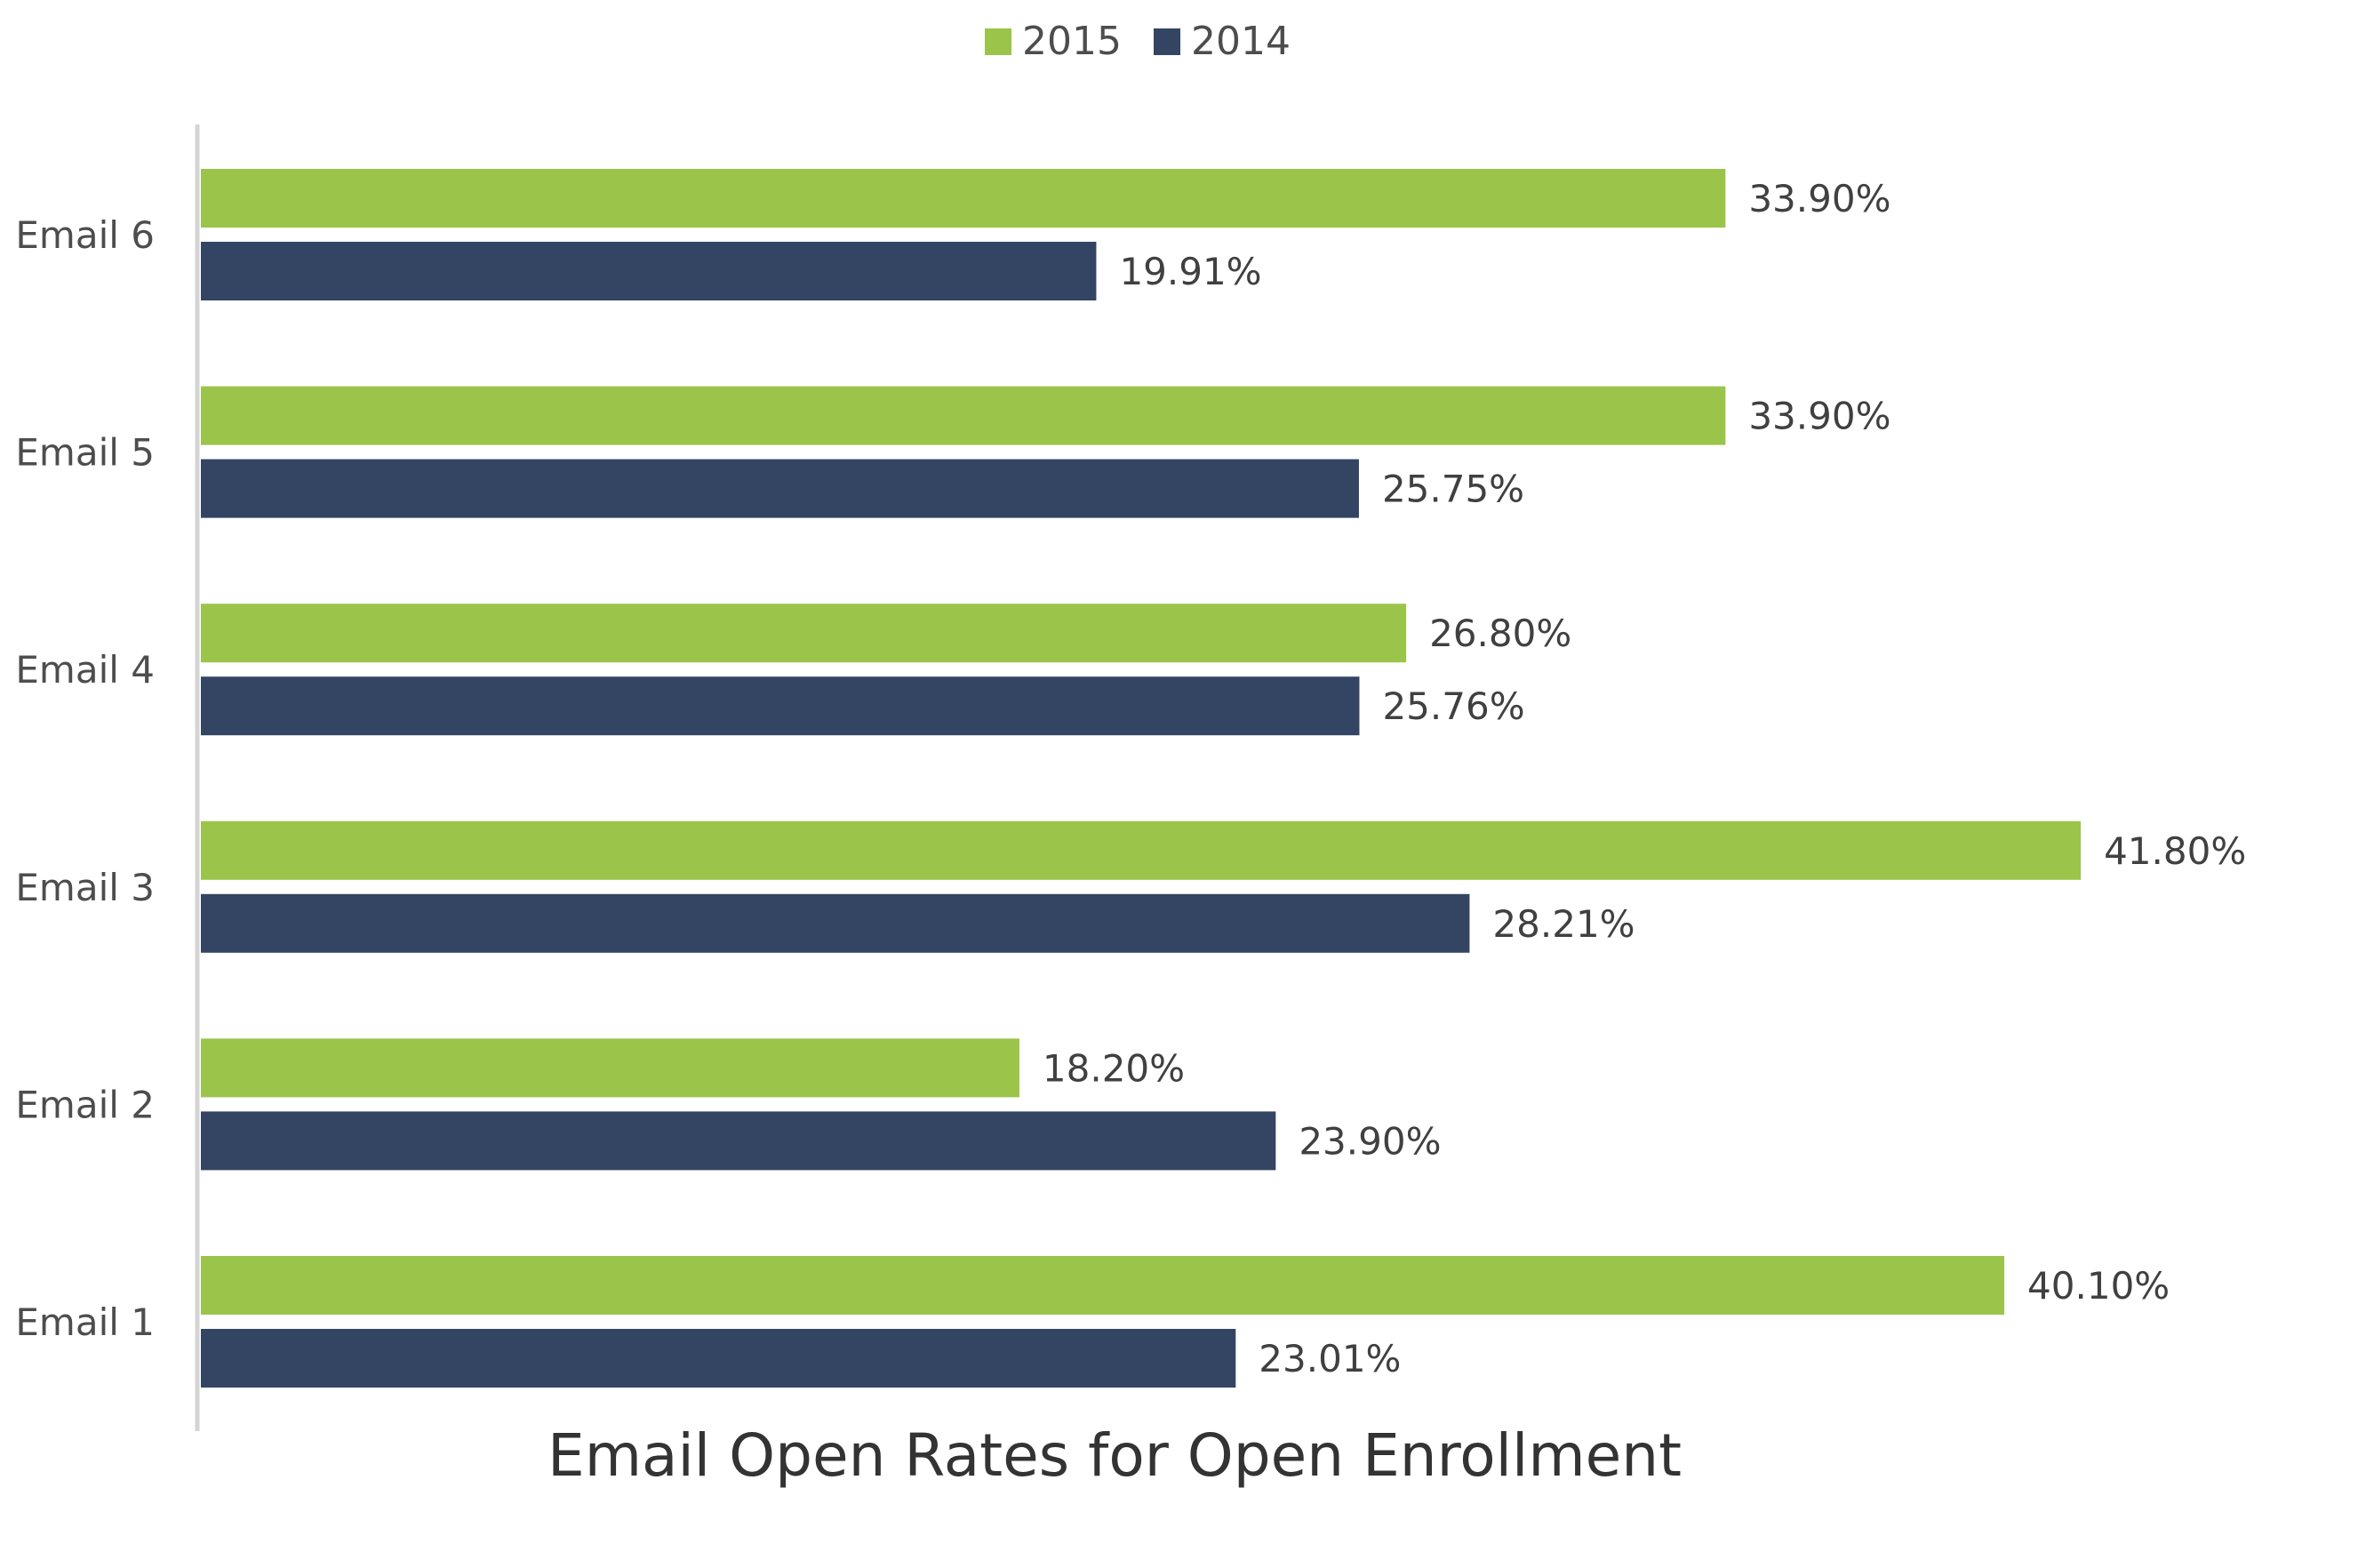 The width and height of the screenshot is (2358, 1568). What do you see at coordinates (1115, 1455) in the screenshot?
I see `chart-title: Email Open Rates for Open Enrollment` at bounding box center [1115, 1455].